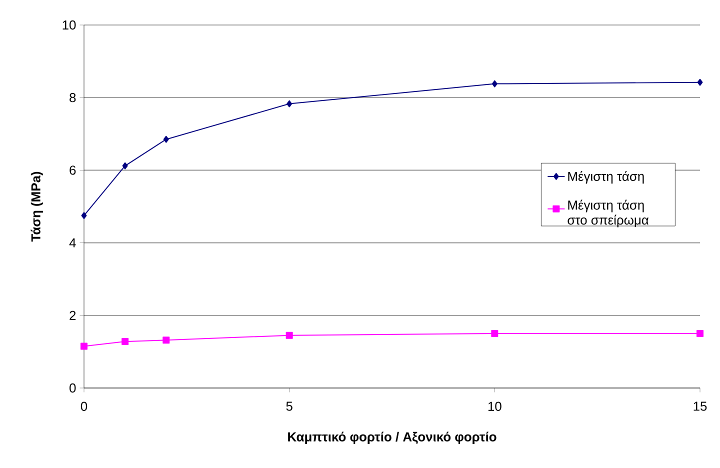 The width and height of the screenshot is (720, 468). Describe the element at coordinates (36, 207) in the screenshot. I see `y-axis-title: Τάση (MPa)` at that location.